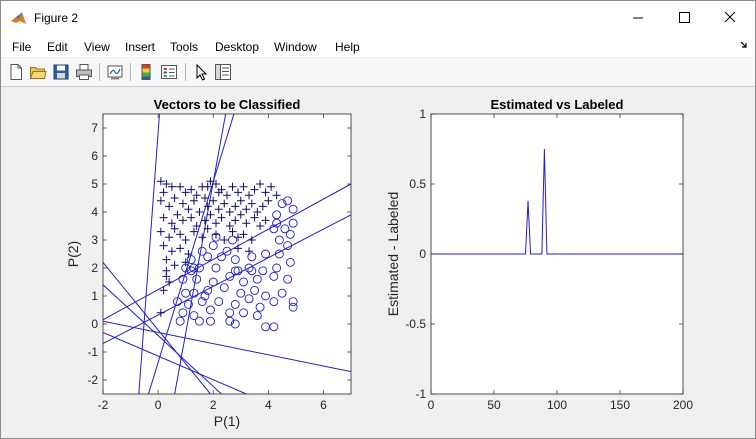 The width and height of the screenshot is (756, 439). What do you see at coordinates (103, 405) in the screenshot?
I see `x-tick-label: -2` at bounding box center [103, 405].